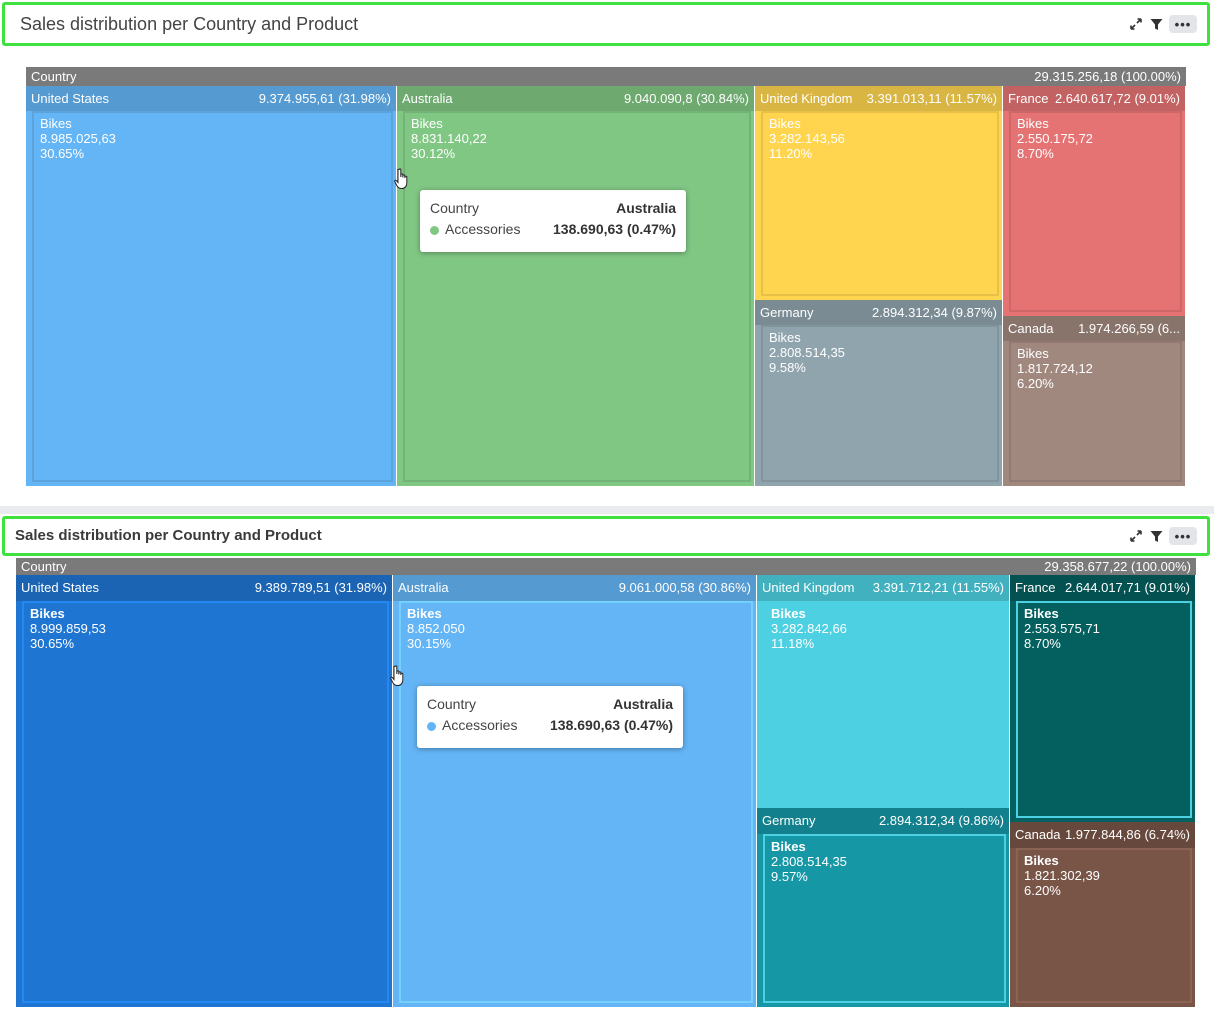  Describe the element at coordinates (550, 704) in the screenshot. I see `tooltip-header: Country Australia` at that location.